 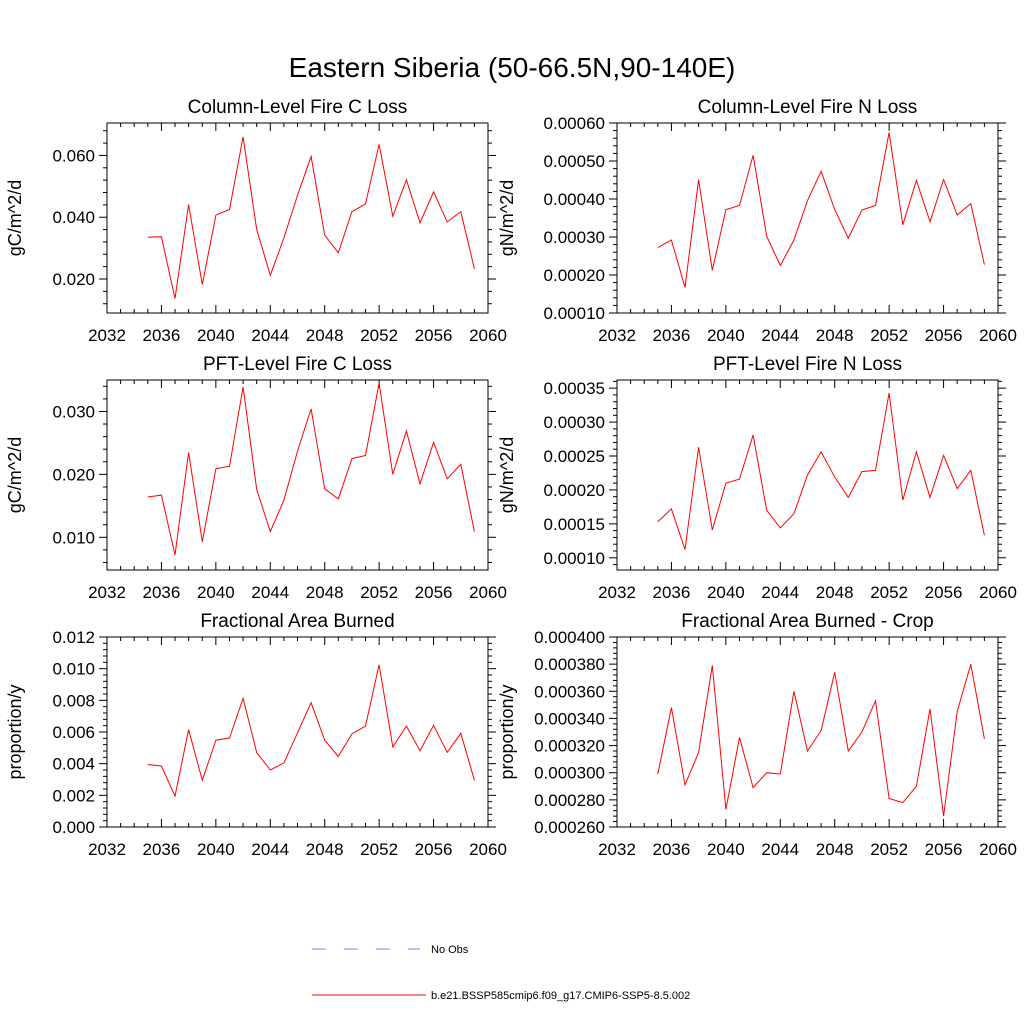 What do you see at coordinates (73, 669) in the screenshot?
I see `y-tick-label: 0.010` at bounding box center [73, 669].